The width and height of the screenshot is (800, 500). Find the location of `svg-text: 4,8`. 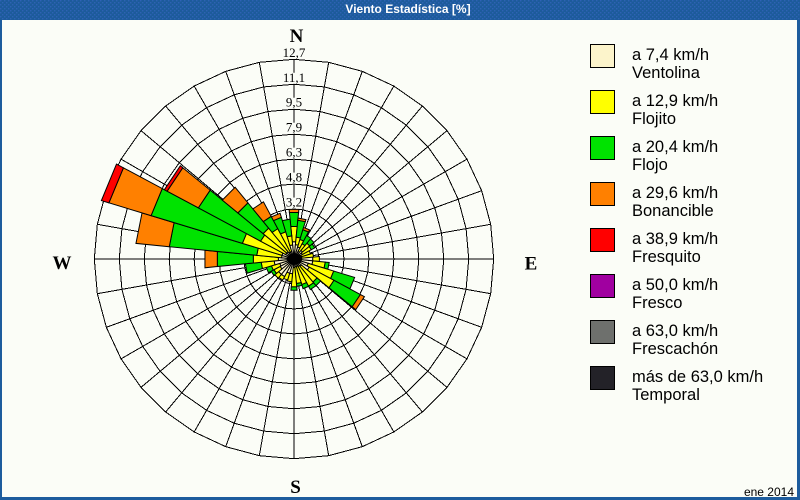

svg-text: 4,8 is located at coordinates (294, 177).